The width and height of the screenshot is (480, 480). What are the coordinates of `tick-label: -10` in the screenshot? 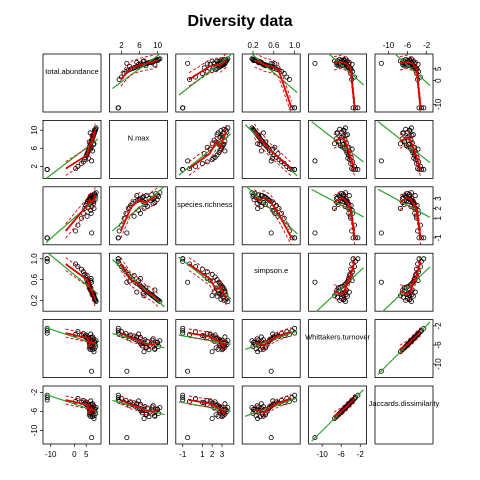 It's located at (438, 364).